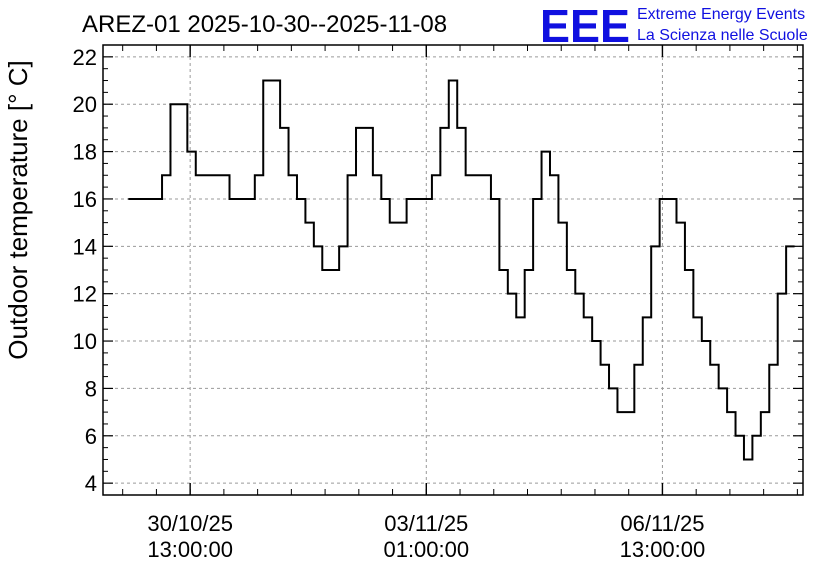 The width and height of the screenshot is (836, 572). Describe the element at coordinates (721, 14) in the screenshot. I see `logo-line-1: Extreme Energy Events` at that location.